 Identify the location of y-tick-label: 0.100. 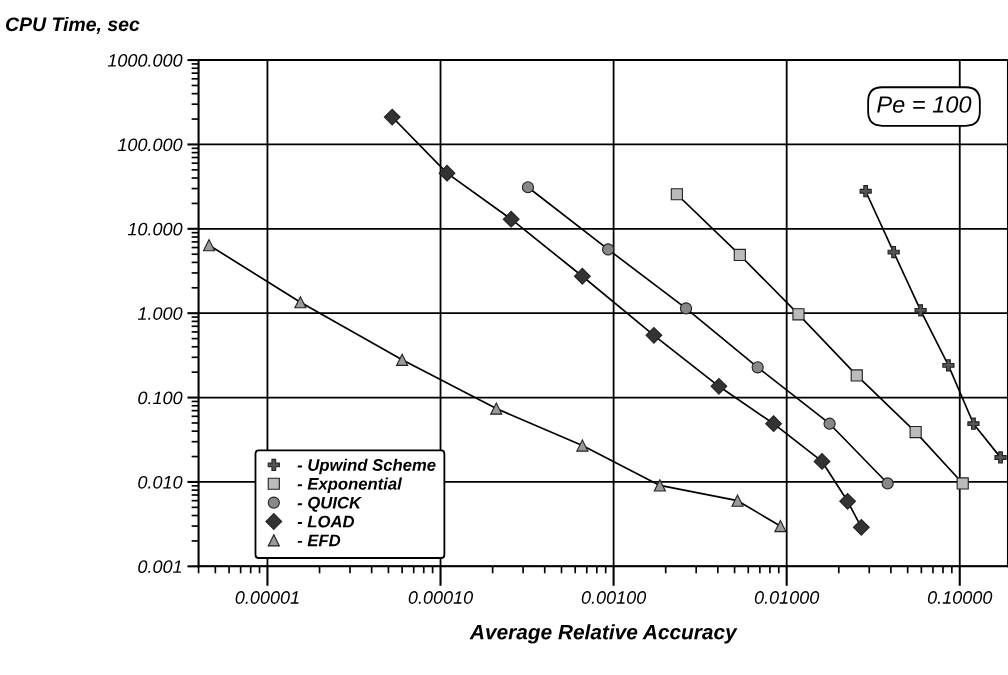
(160, 398).